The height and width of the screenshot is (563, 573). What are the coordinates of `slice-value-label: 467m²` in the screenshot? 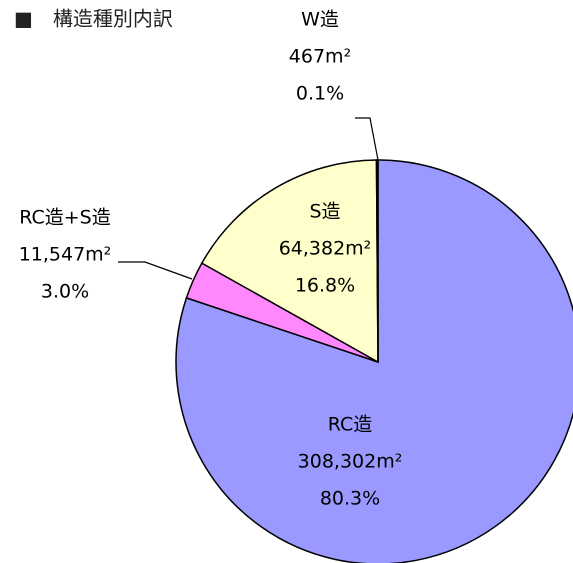 It's located at (320, 57).